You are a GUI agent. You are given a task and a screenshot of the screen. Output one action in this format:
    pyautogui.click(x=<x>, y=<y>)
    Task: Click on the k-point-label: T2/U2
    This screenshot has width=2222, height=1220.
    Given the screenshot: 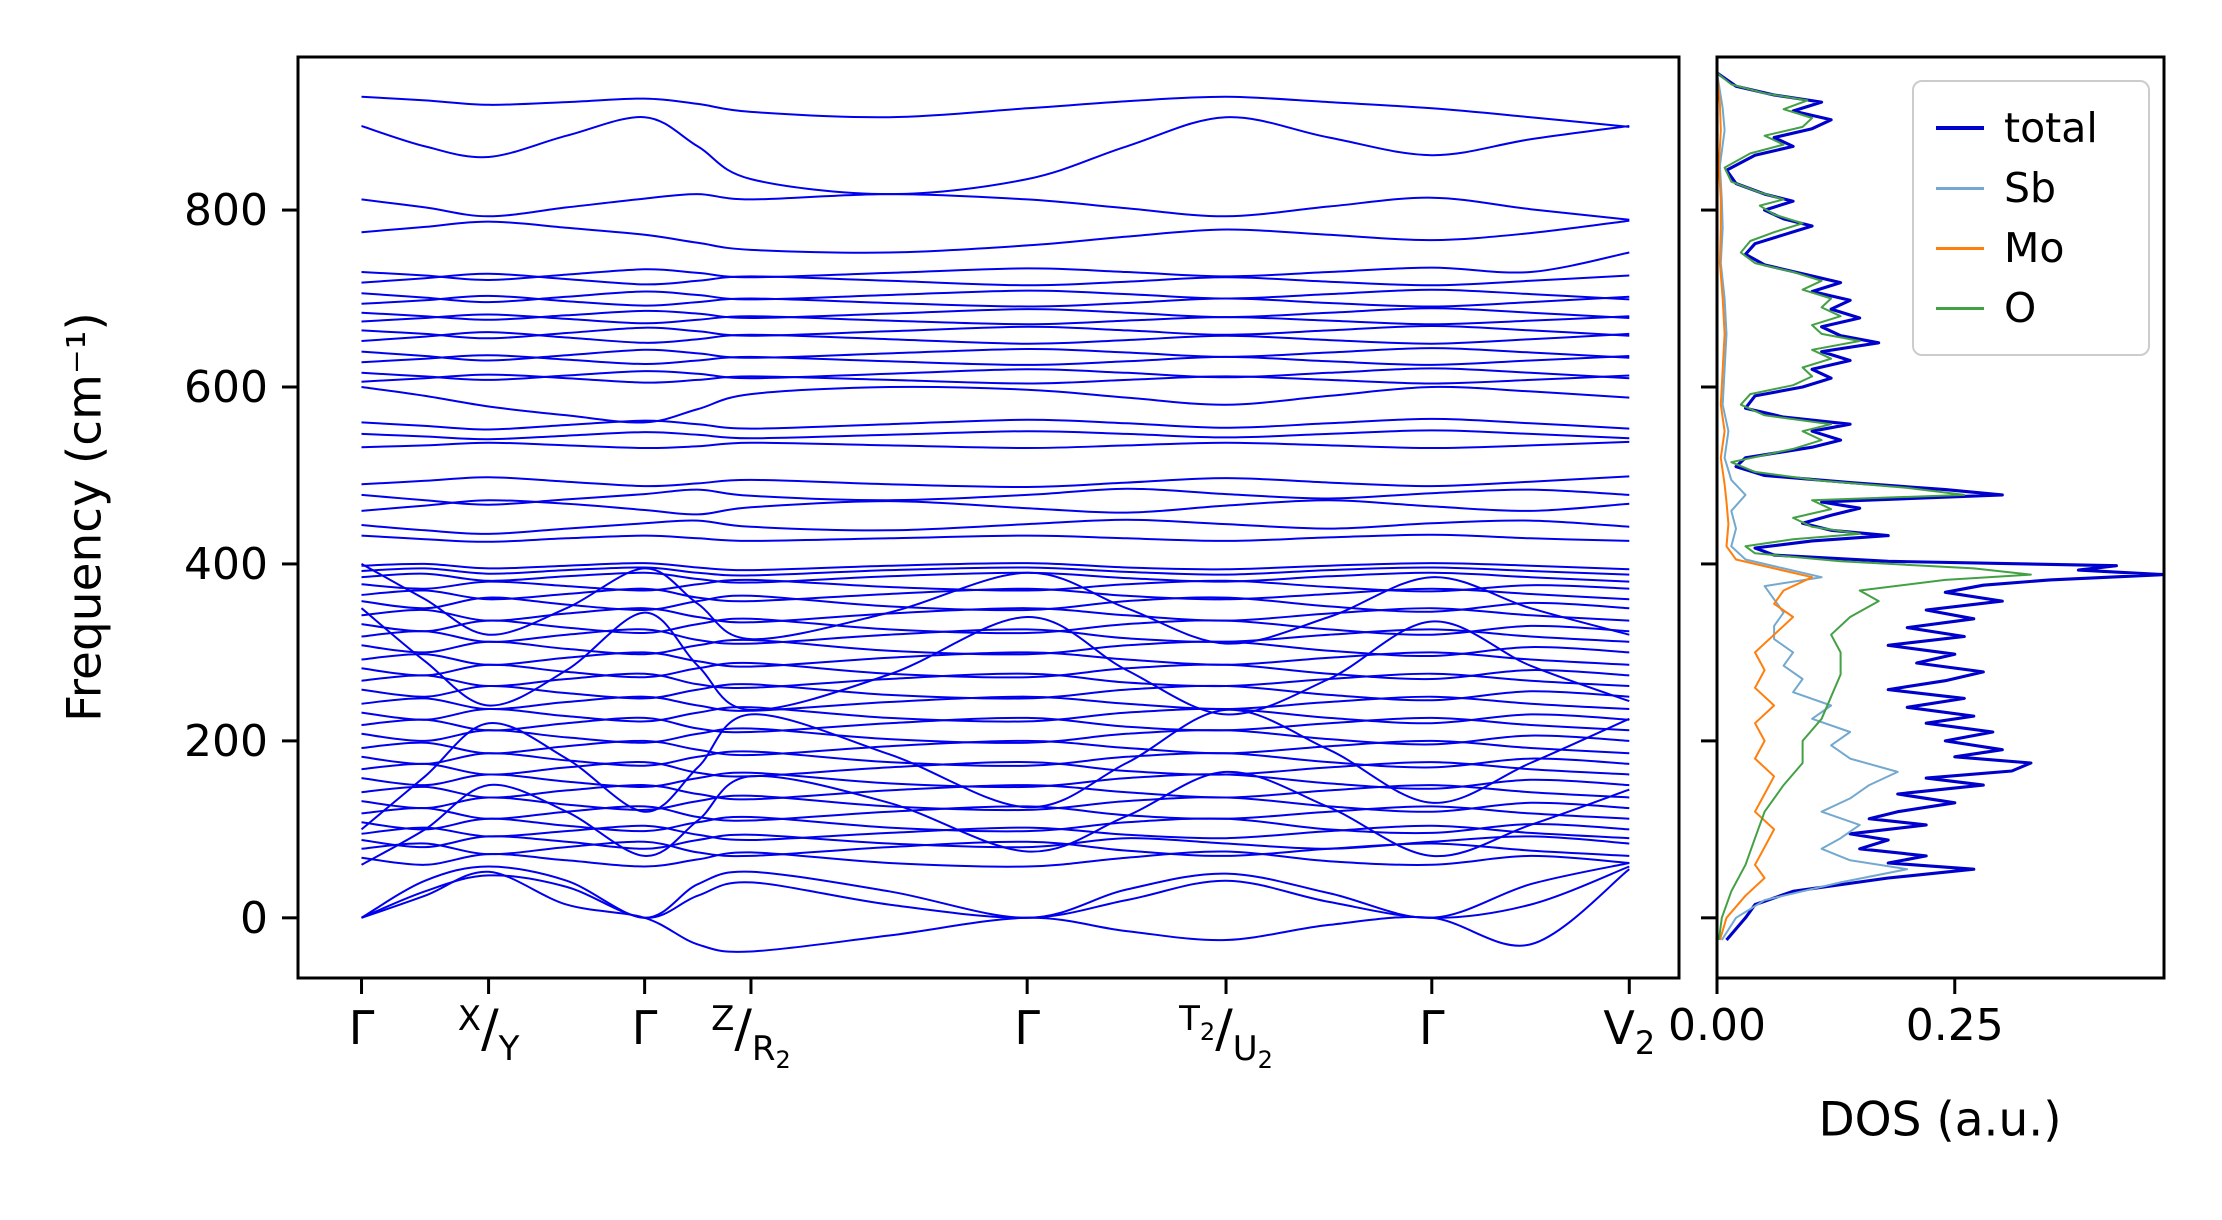 What is the action you would take?
    pyautogui.click(x=1225, y=1036)
    